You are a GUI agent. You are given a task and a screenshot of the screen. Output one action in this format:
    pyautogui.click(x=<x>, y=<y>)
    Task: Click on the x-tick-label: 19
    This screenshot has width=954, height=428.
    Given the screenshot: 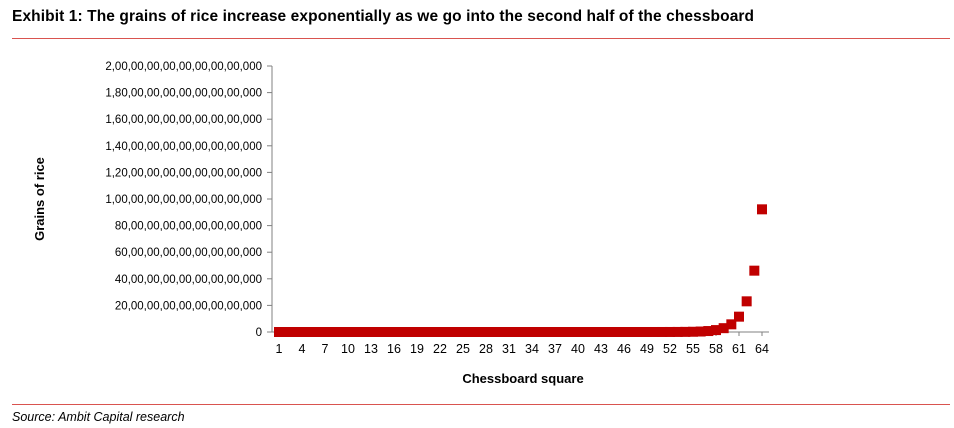 What is the action you would take?
    pyautogui.click(x=417, y=349)
    